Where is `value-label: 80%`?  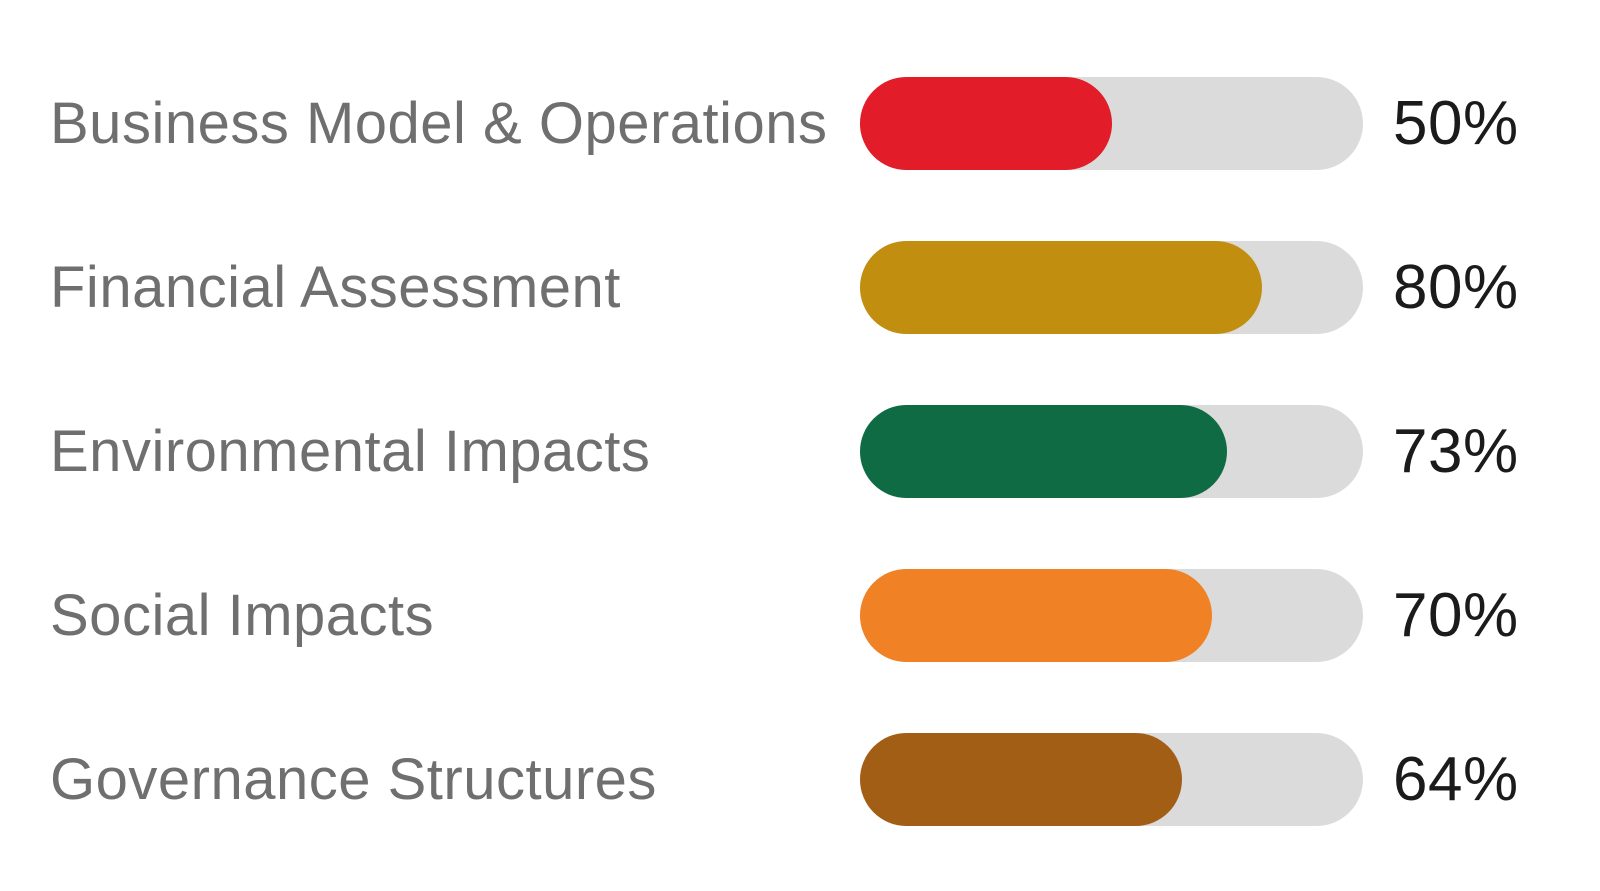
value-label: 80% is located at coordinates (1456, 287).